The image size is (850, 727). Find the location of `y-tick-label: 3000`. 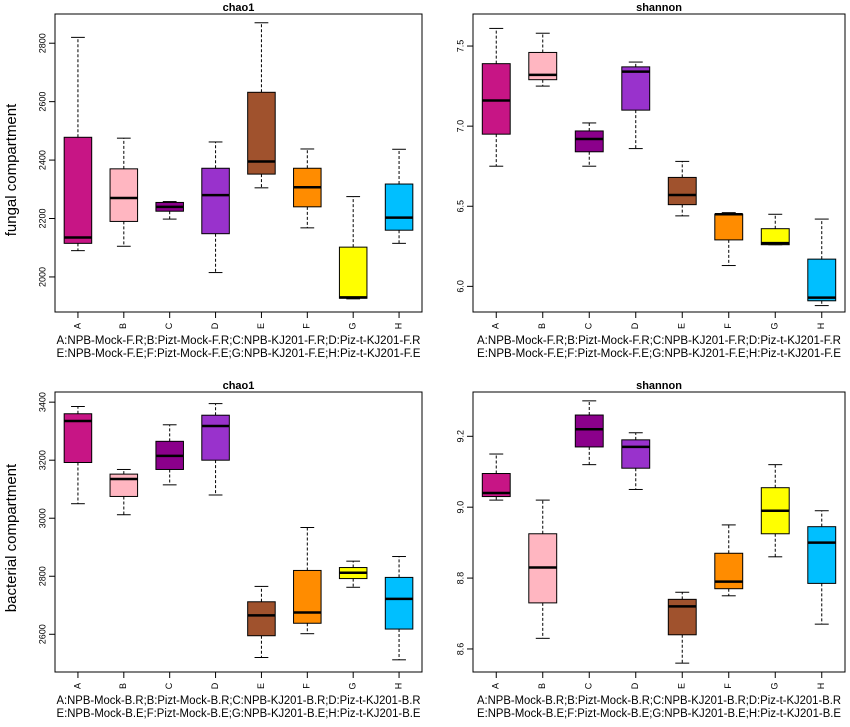

y-tick-label: 3000 is located at coordinates (42, 518).